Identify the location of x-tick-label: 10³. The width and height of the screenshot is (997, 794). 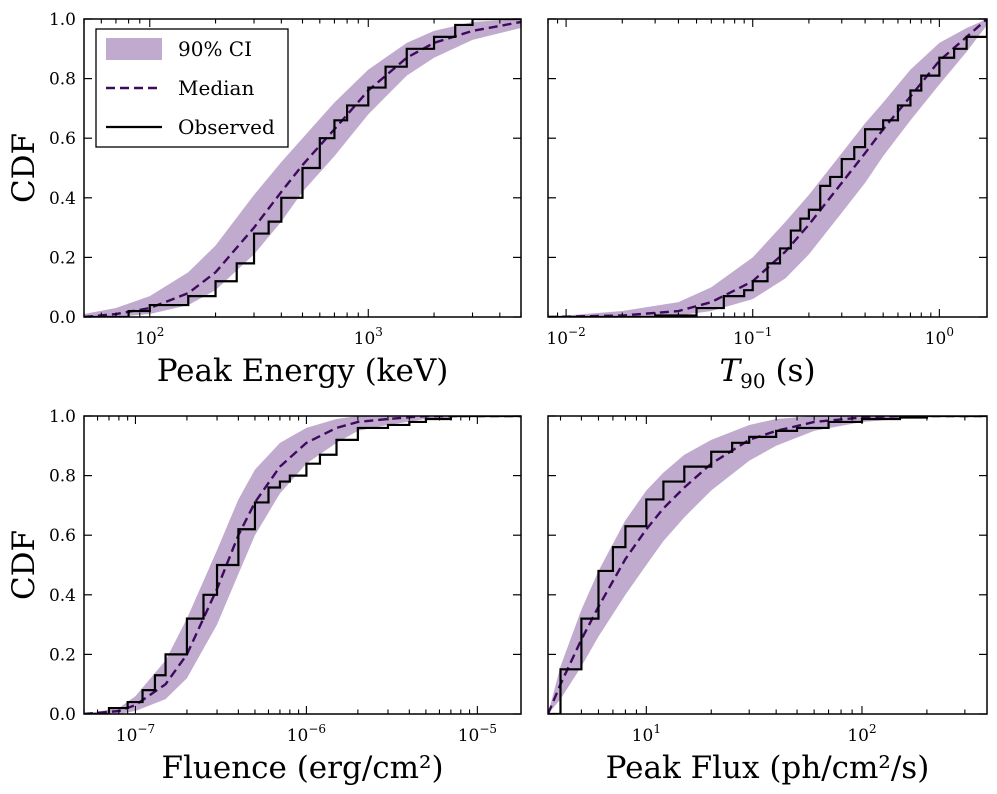
(368, 337).